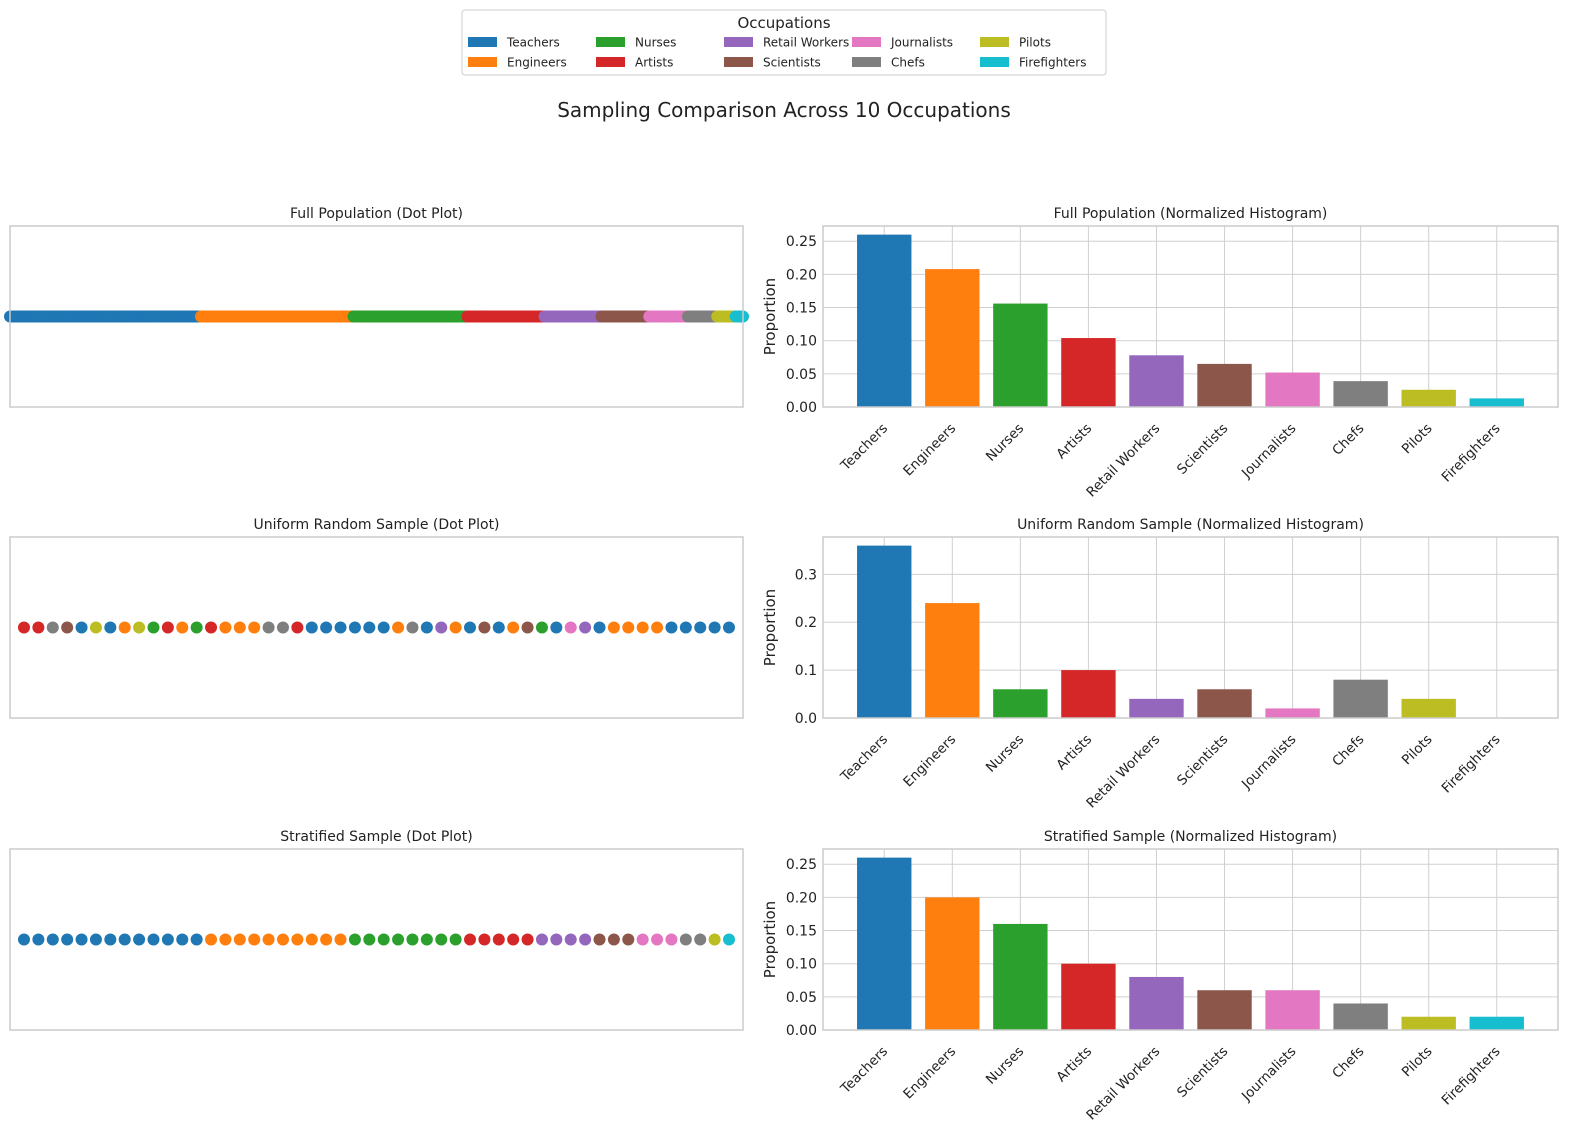  What do you see at coordinates (801, 1031) in the screenshot?
I see `y-tick-label: 0.00` at bounding box center [801, 1031].